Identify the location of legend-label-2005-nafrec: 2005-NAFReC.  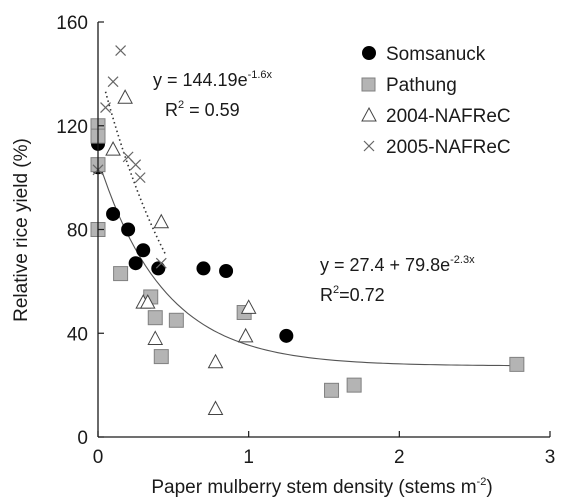
(448, 147).